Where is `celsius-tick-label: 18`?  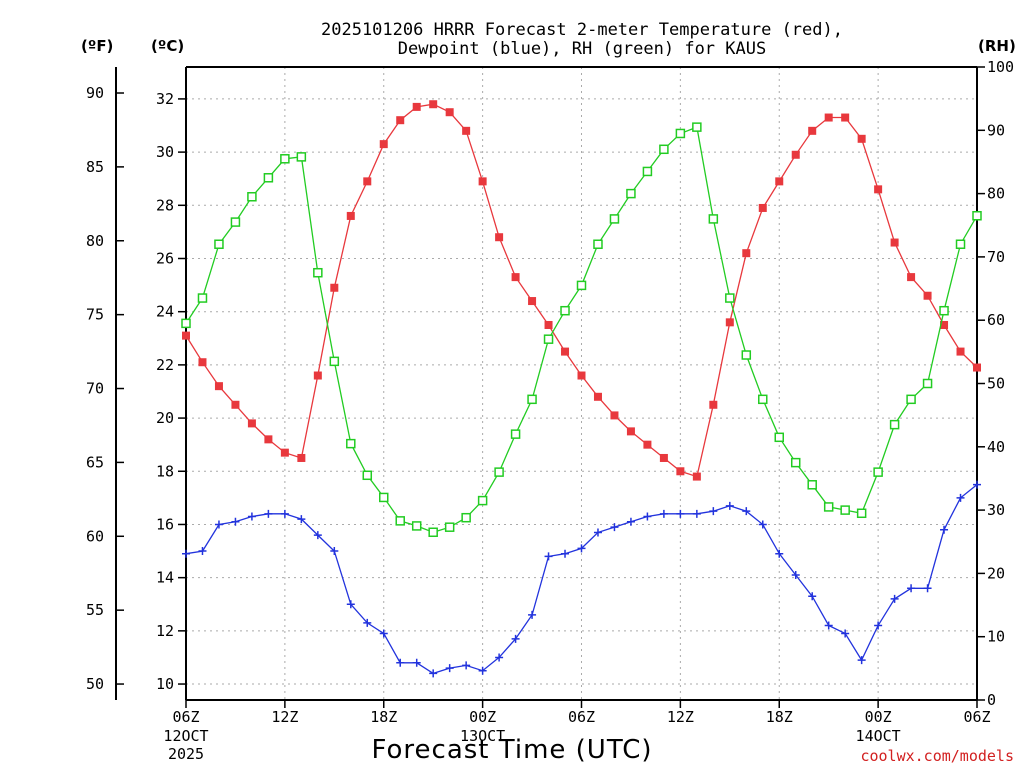 celsius-tick-label: 18 is located at coordinates (165, 471).